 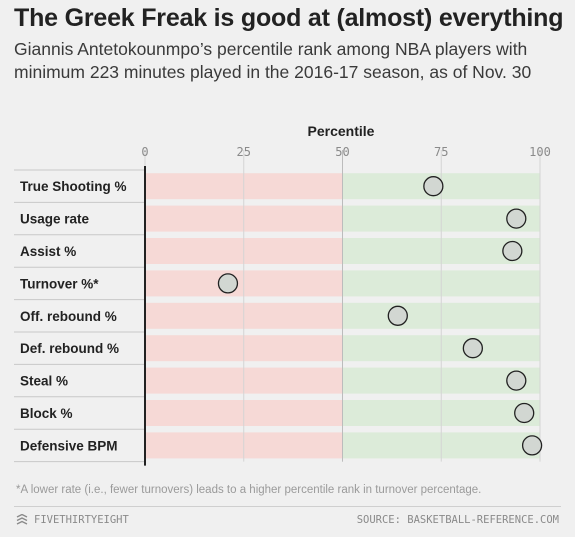 I want to click on x-axis-label: Percentile, so click(x=341, y=131).